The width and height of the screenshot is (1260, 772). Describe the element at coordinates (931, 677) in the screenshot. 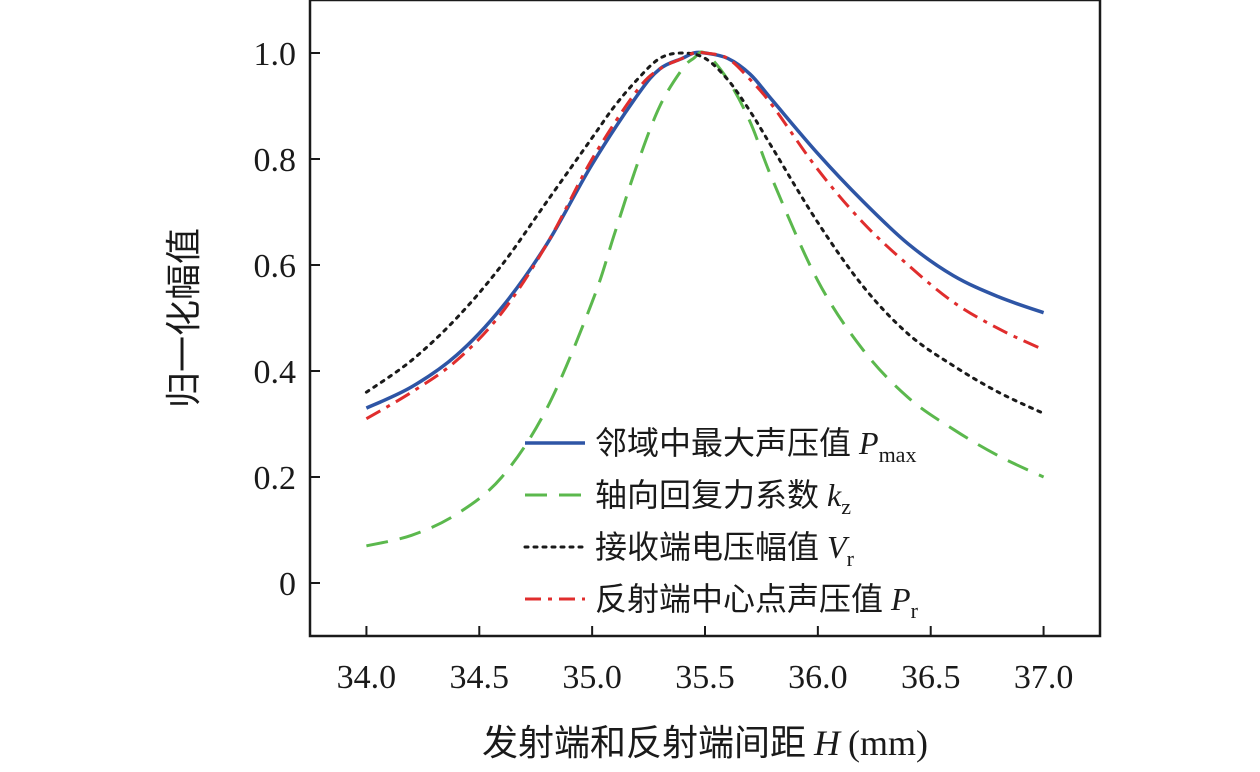

I see `x-tick-label: 36.5` at that location.